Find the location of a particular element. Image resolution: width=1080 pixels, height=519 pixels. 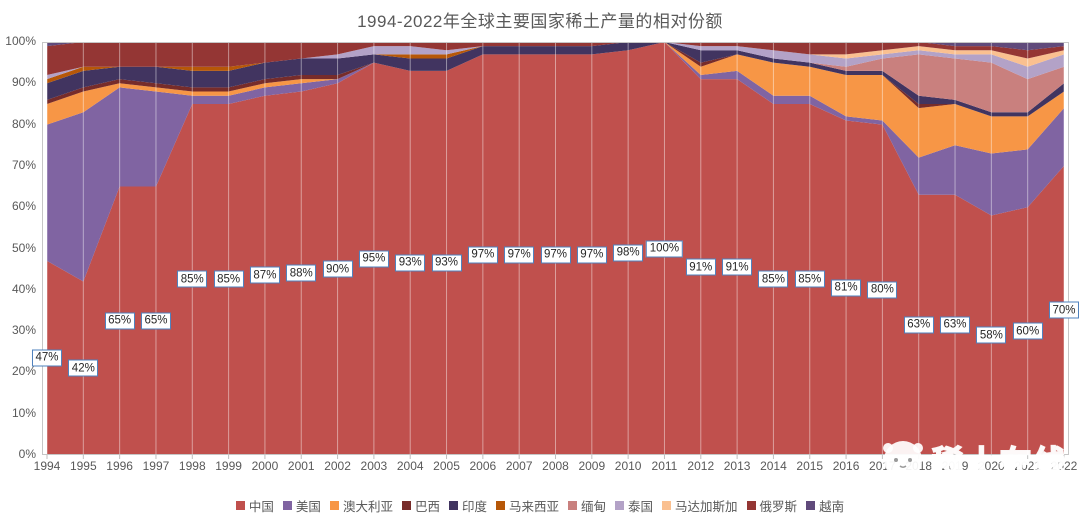

legend-item: 缅甸 is located at coordinates (587, 505).